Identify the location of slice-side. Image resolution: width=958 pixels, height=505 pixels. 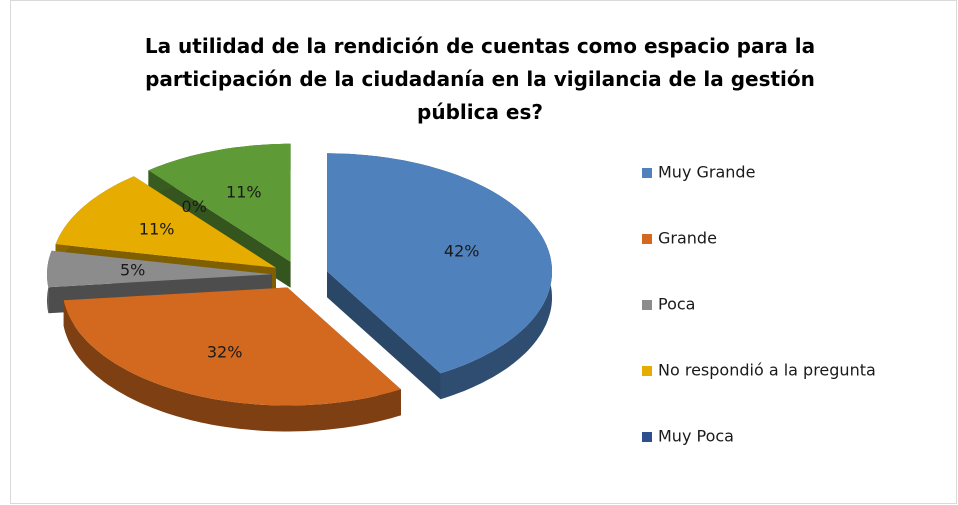
(384, 335).